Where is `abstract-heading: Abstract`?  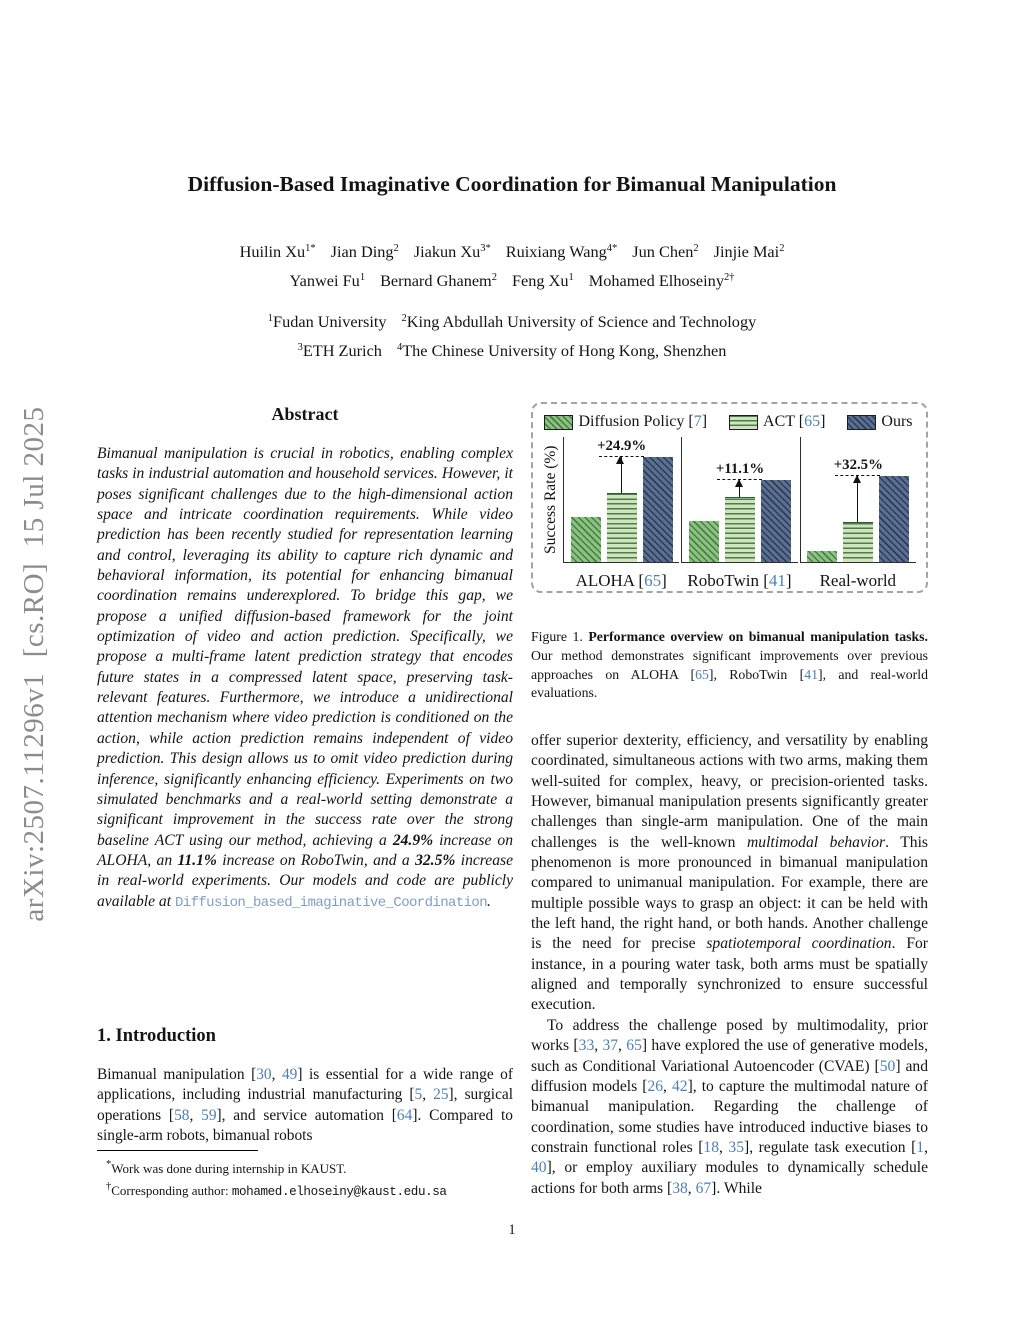
abstract-heading: Abstract is located at coordinates (305, 414).